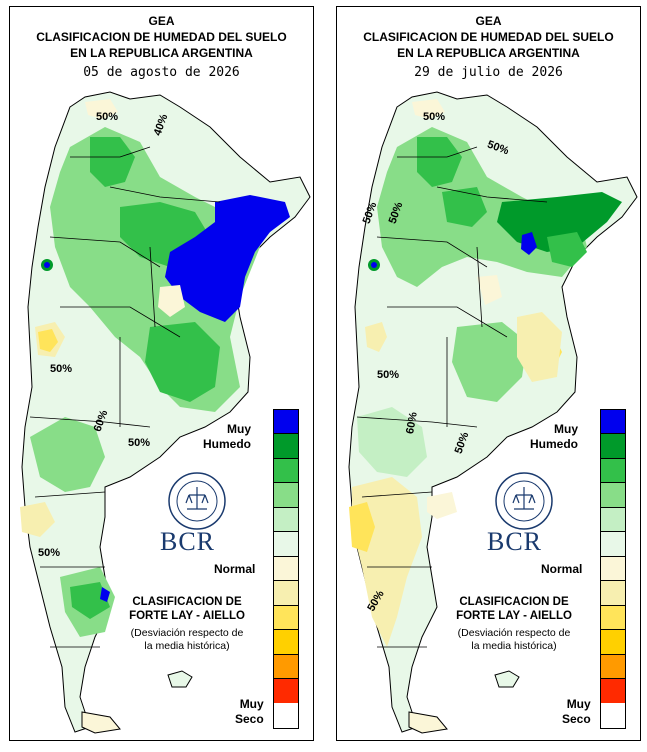 Image resolution: width=647 pixels, height=752 pixels. I want to click on map-date: 29 de julio de 2026, so click(488, 72).